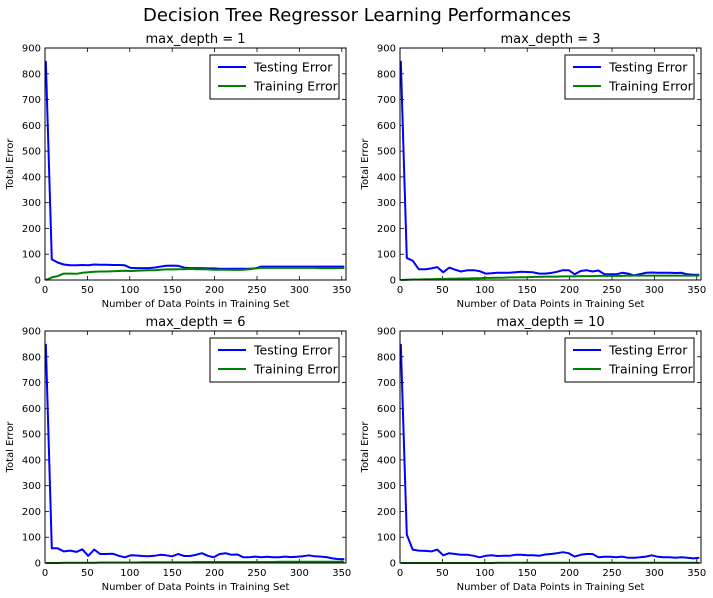 This screenshot has width=713, height=598. I want to click on subplot-title: max_depth = 10, so click(550, 322).